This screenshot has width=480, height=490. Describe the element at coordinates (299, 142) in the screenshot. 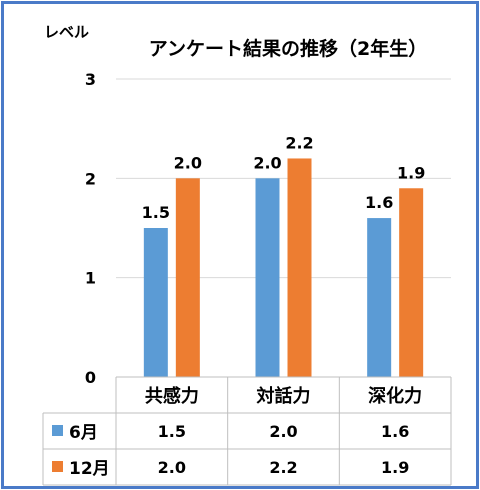

I see `data-label: 2.2` at that location.